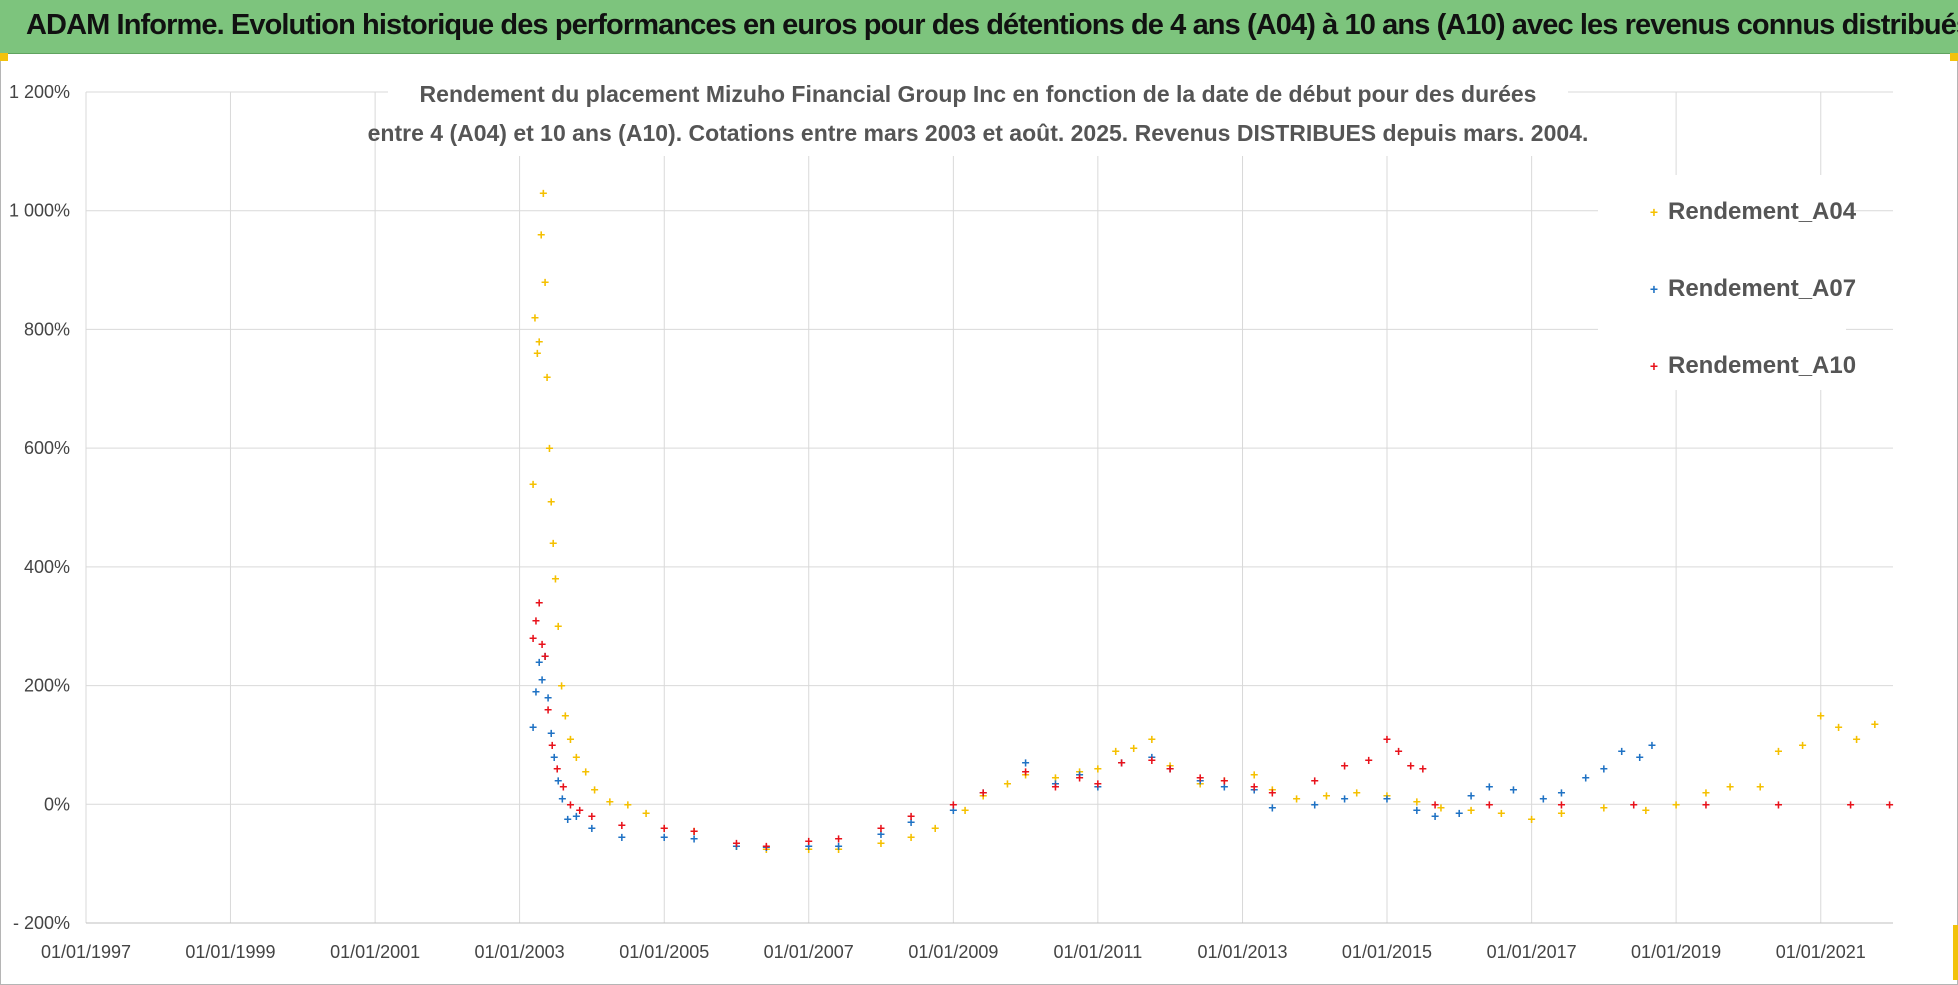 This screenshot has width=1958, height=985. I want to click on x-tick-label: 01/01/2021, so click(1821, 952).